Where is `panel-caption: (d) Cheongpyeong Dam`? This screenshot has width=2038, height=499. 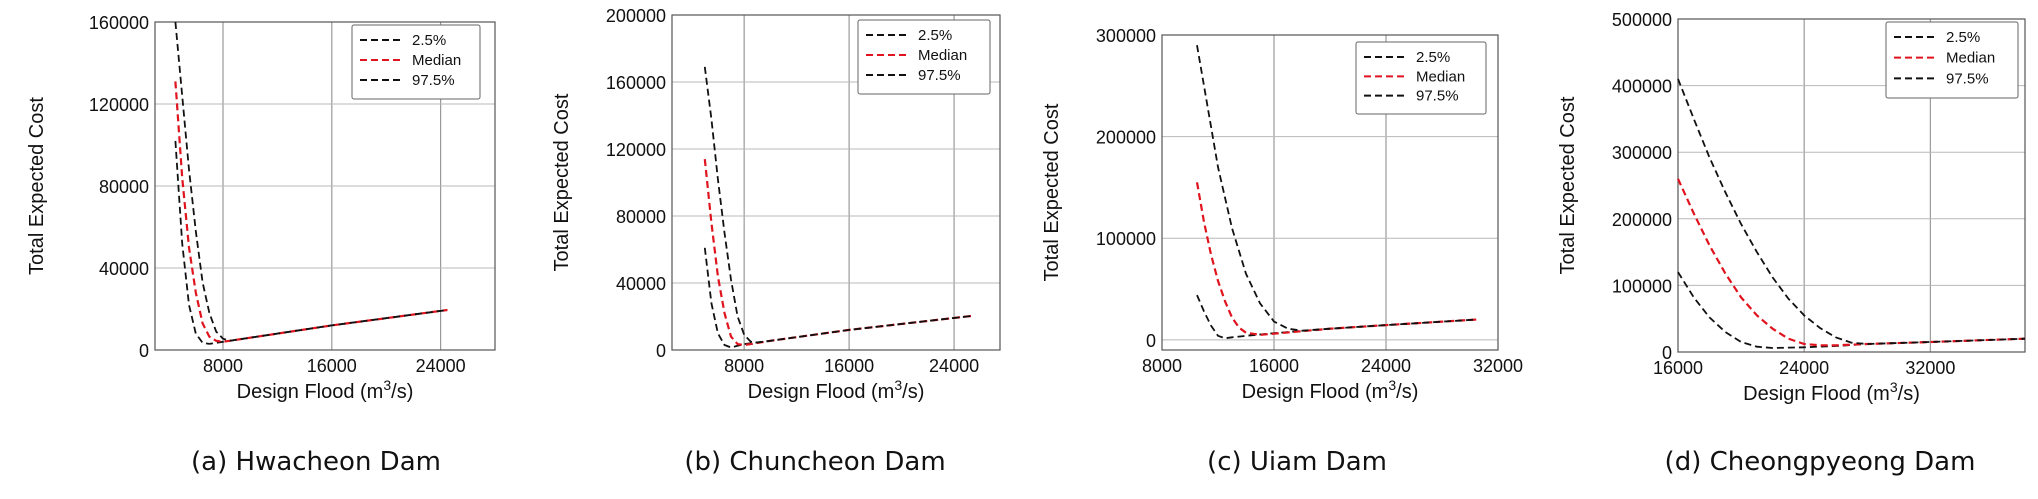 panel-caption: (d) Cheongpyeong Dam is located at coordinates (1820, 462).